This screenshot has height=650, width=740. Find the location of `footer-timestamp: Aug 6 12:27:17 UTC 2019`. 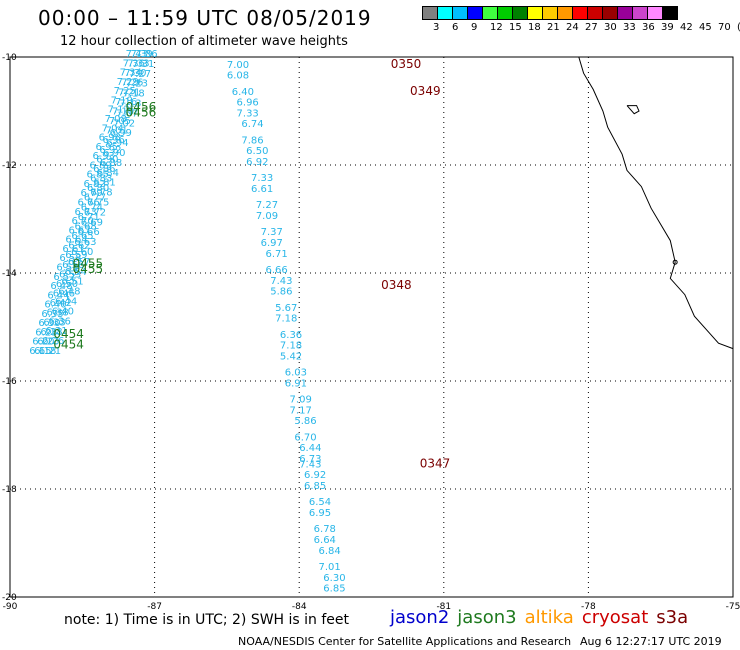

footer-timestamp: Aug 6 12:27:17 UTC 2019 is located at coordinates (651, 641).